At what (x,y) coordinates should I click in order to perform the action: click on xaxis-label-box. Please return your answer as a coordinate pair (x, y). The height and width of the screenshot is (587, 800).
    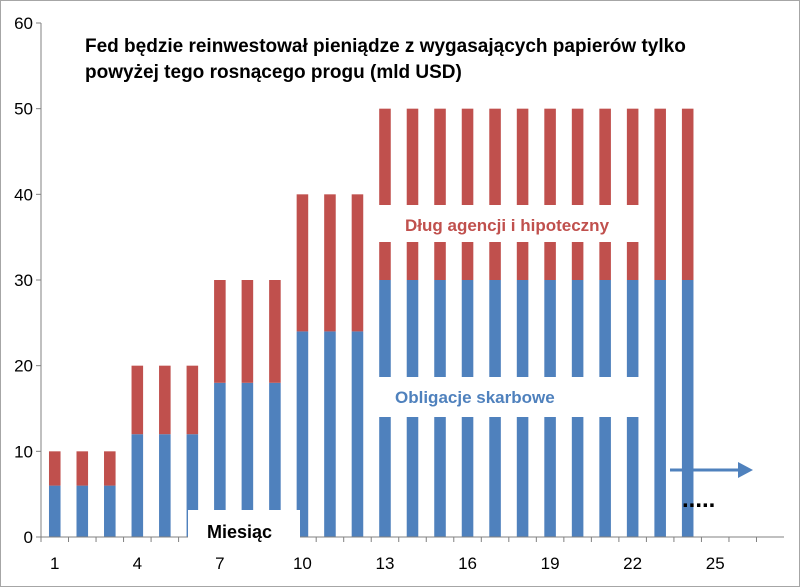
    Looking at the image, I should click on (244, 528).